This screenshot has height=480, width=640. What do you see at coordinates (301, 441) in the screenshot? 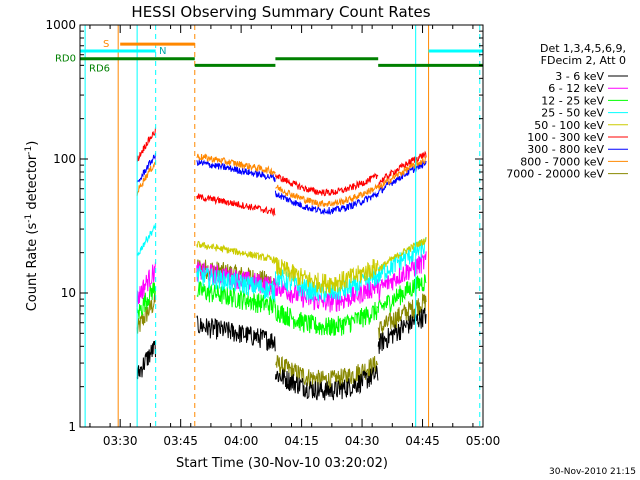
I see `x-tick-label: 04:15` at bounding box center [301, 441].